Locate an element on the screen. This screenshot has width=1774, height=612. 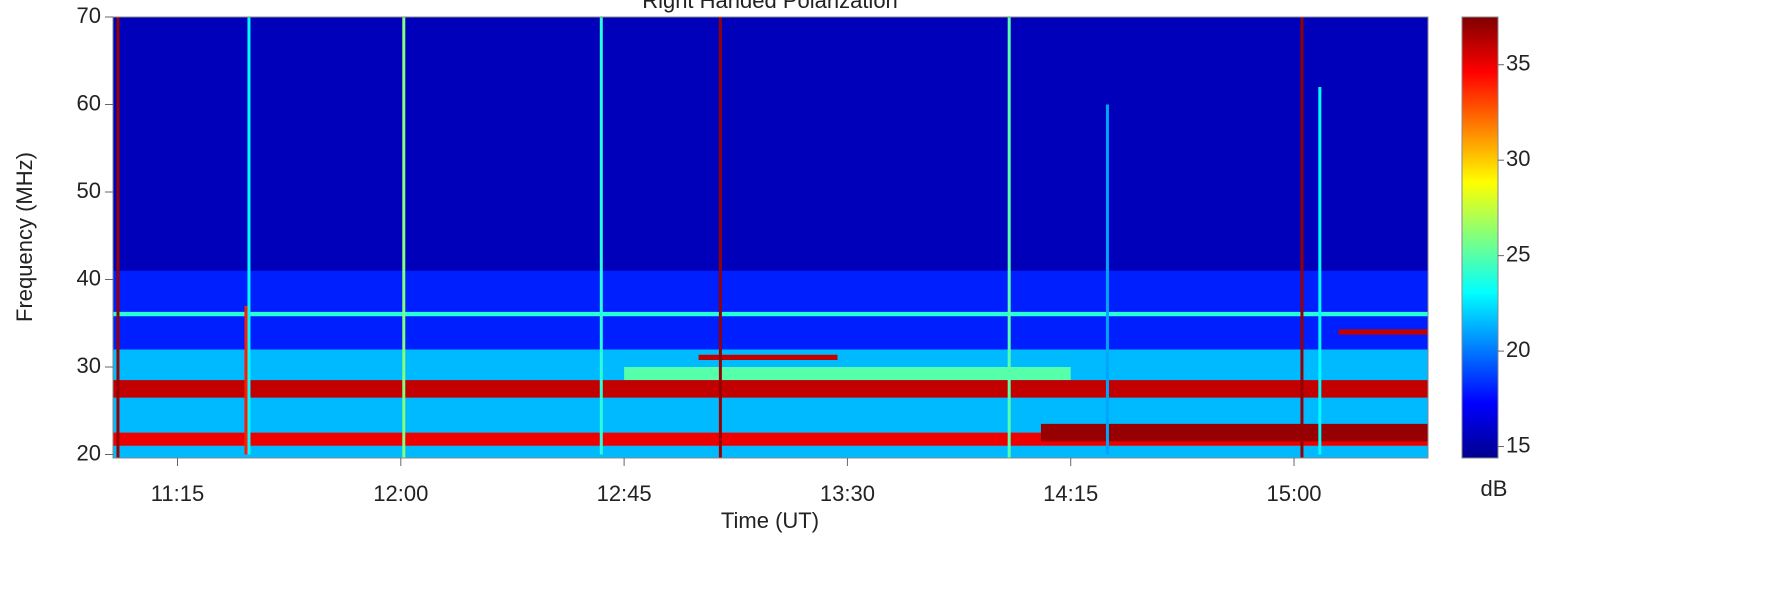
y-tick-label: 60 is located at coordinates (89, 102).